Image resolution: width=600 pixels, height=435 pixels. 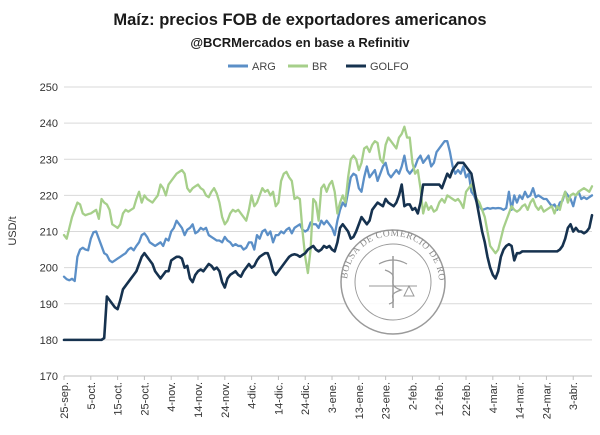 I want to click on y-tick-label: 250, so click(x=49, y=88).